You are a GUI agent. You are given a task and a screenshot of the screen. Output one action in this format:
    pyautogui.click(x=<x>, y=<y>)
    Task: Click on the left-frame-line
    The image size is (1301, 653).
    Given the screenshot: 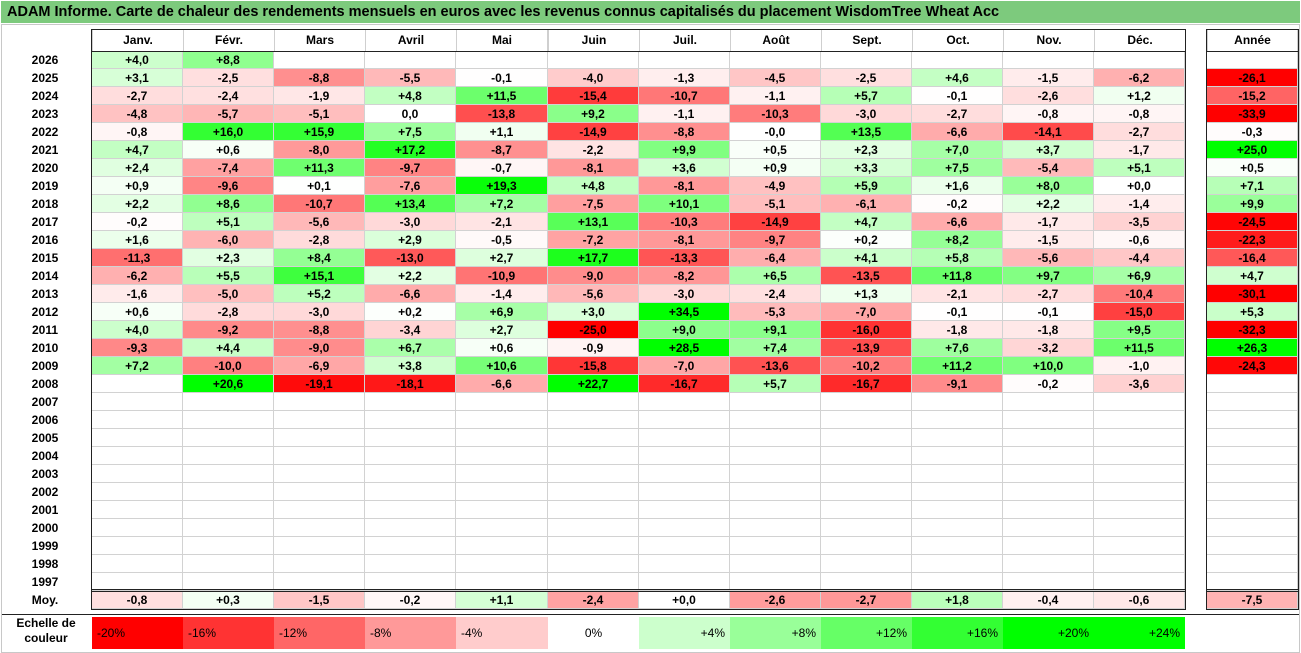 What is the action you would take?
    pyautogui.click(x=650, y=614)
    